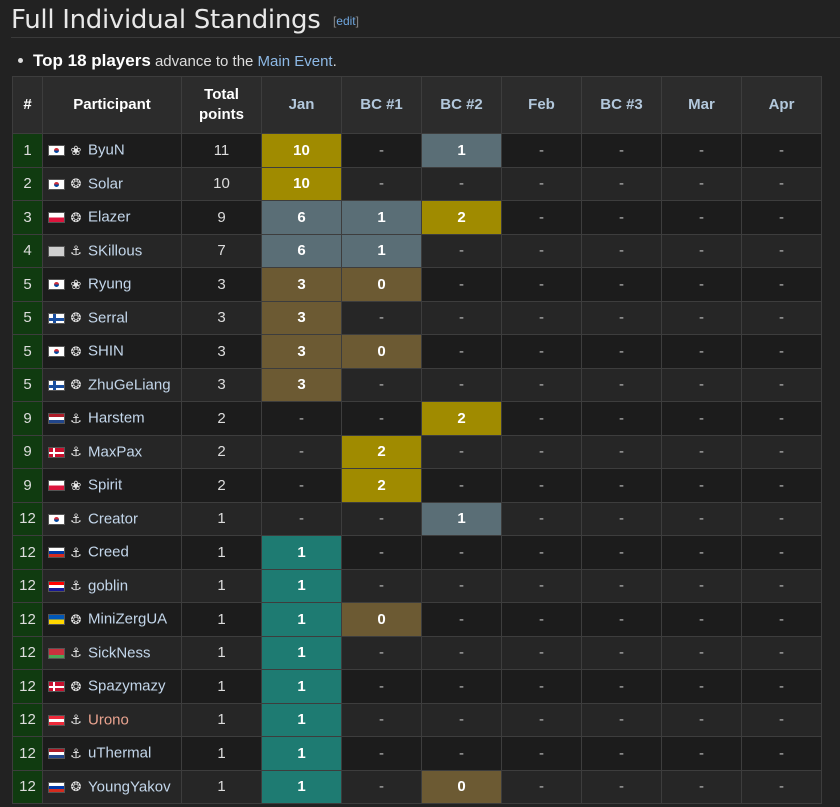  I want to click on participant-cell: ❀ Ryung, so click(112, 284).